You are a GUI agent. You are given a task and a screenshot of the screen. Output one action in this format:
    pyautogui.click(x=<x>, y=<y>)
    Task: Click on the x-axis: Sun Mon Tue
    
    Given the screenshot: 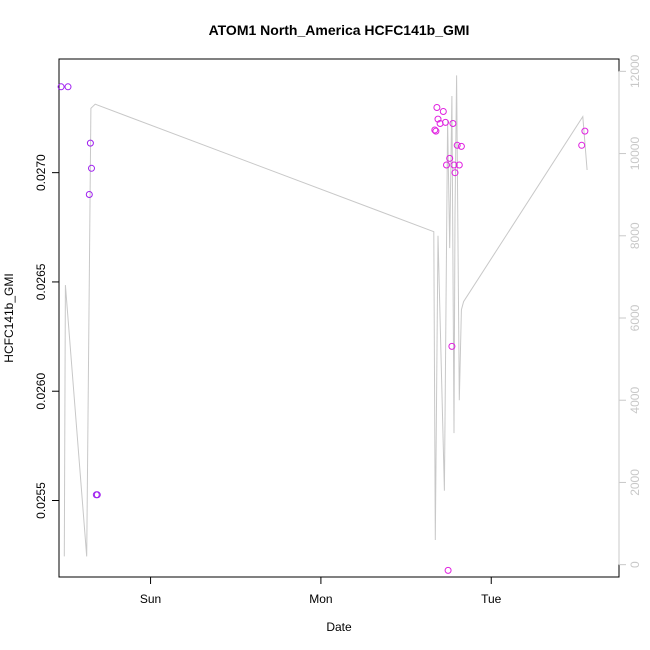 What is the action you would take?
    pyautogui.click(x=321, y=591)
    